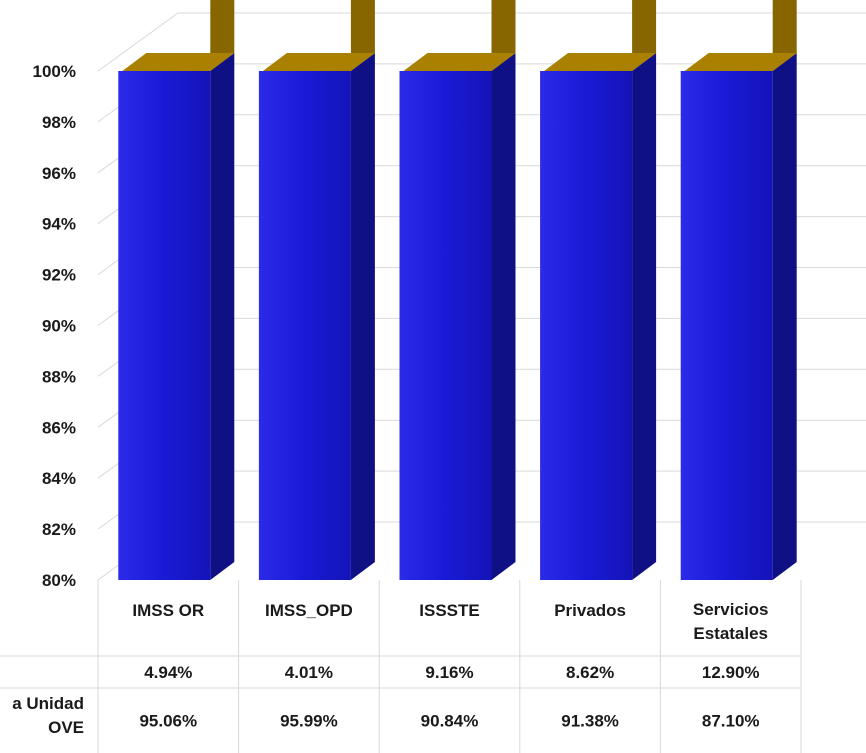  Describe the element at coordinates (731, 621) in the screenshot. I see `category-label: Servicios Estatales` at that location.